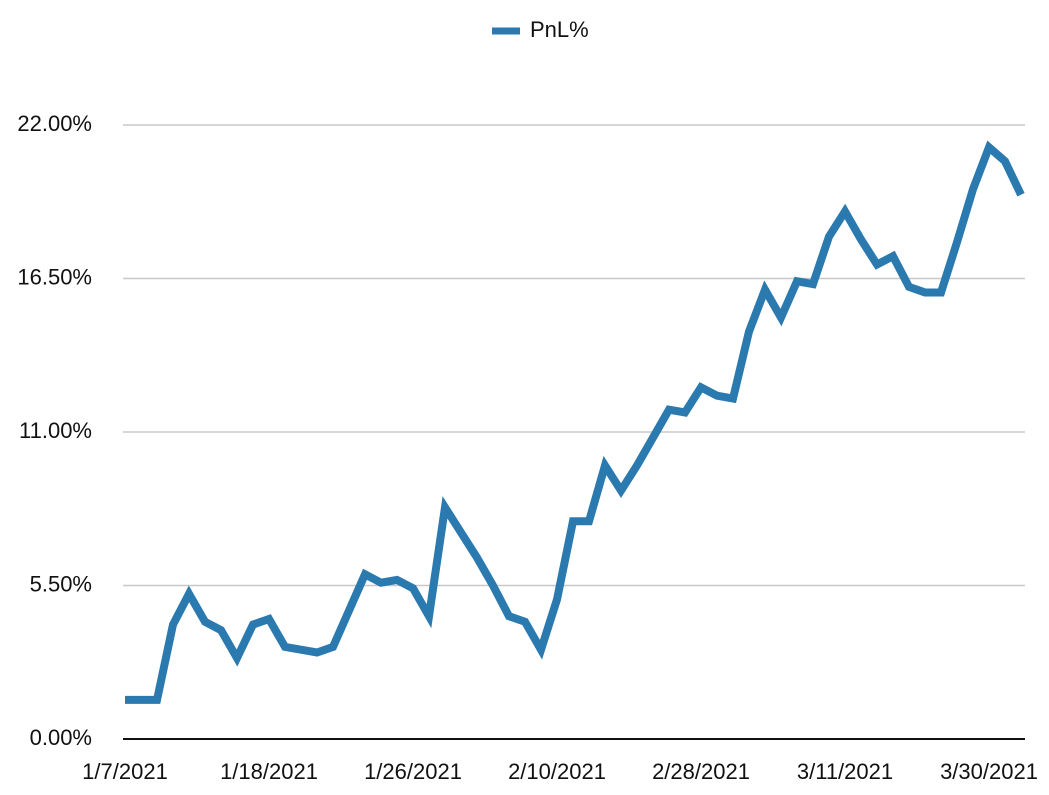  What do you see at coordinates (557, 771) in the screenshot?
I see `x-tick-label: 2/10/2021` at bounding box center [557, 771].